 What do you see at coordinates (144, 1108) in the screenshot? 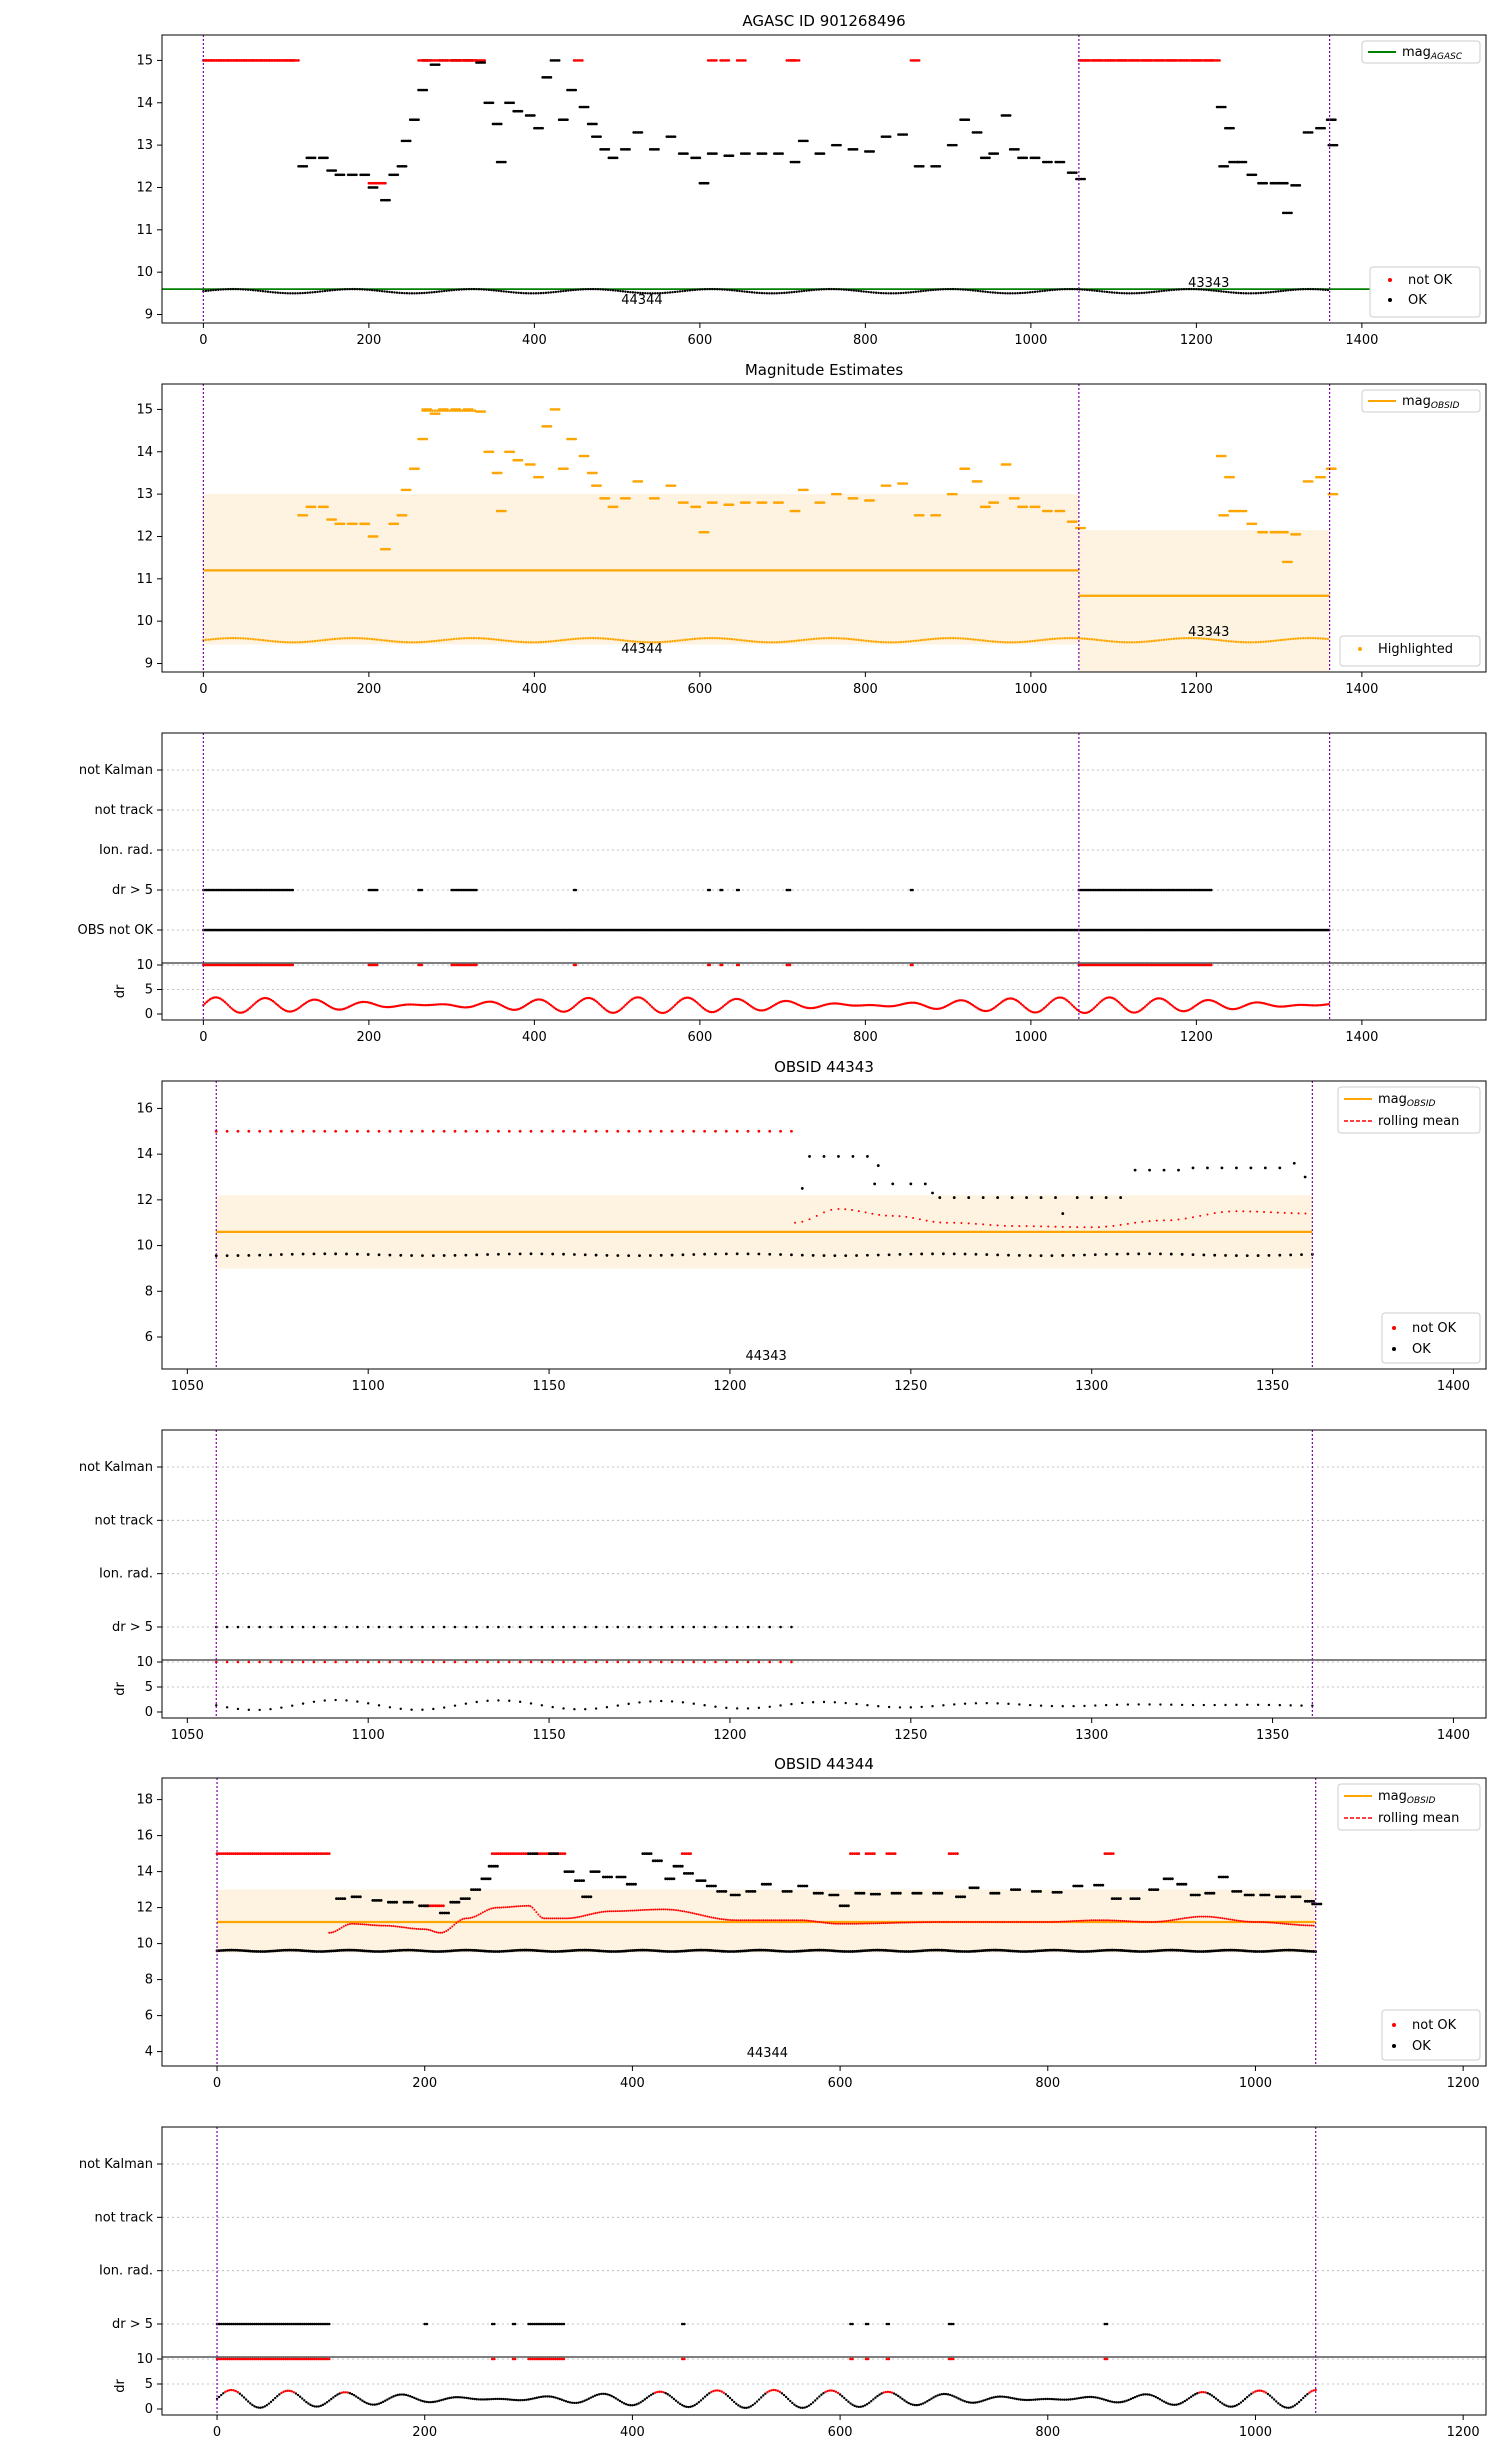
I see `y-tick-label: 16` at bounding box center [144, 1108].